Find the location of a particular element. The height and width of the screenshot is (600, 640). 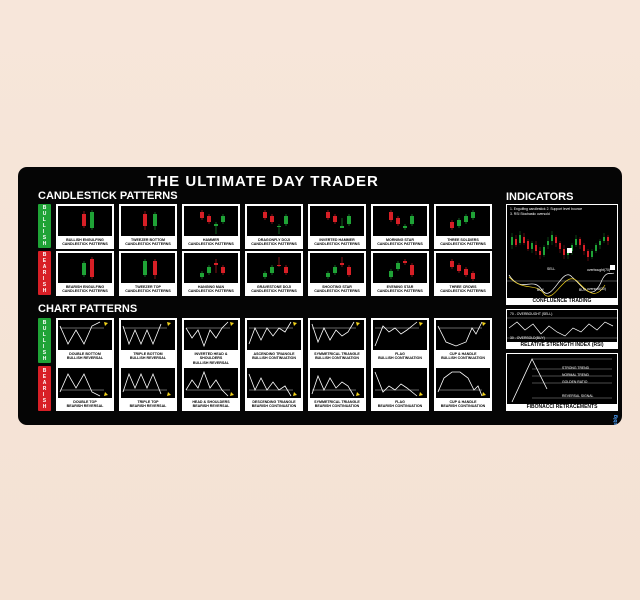

pattern-caption: DRAGONFLY DOJI CANDLESTICK PATTERNS is located at coordinates (274, 242).